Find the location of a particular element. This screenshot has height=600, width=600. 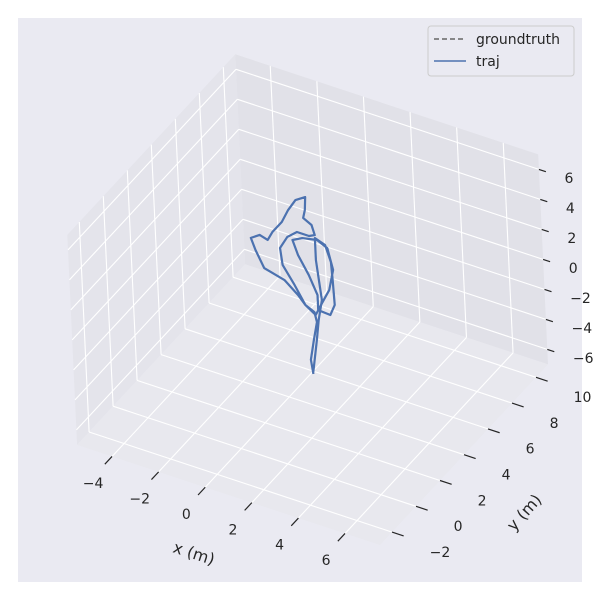

legend-groundtruth-label: groundtruth is located at coordinates (518, 40).